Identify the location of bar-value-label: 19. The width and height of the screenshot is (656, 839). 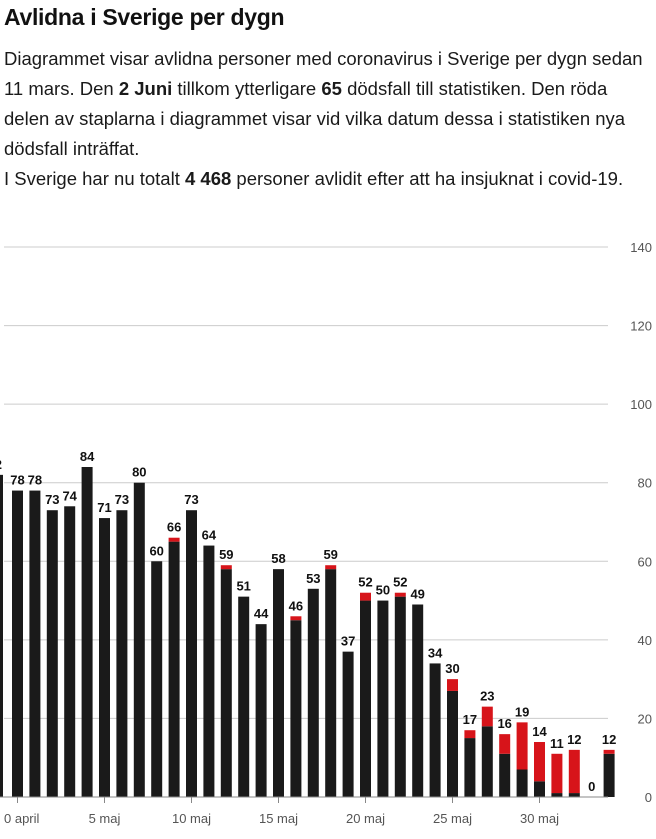
(522, 711).